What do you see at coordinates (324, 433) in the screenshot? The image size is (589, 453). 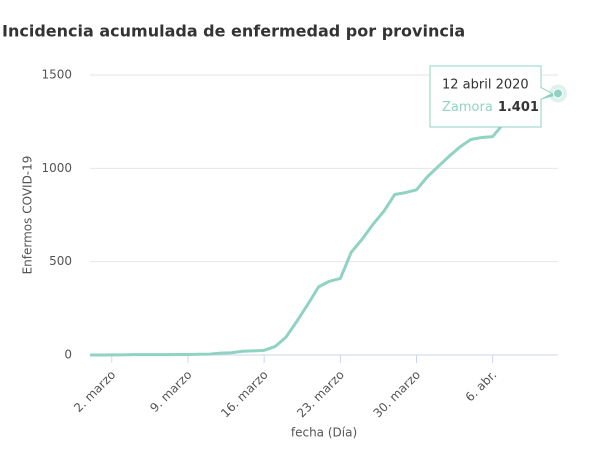 I see `x-axis-label: fecha (Día)` at bounding box center [324, 433].